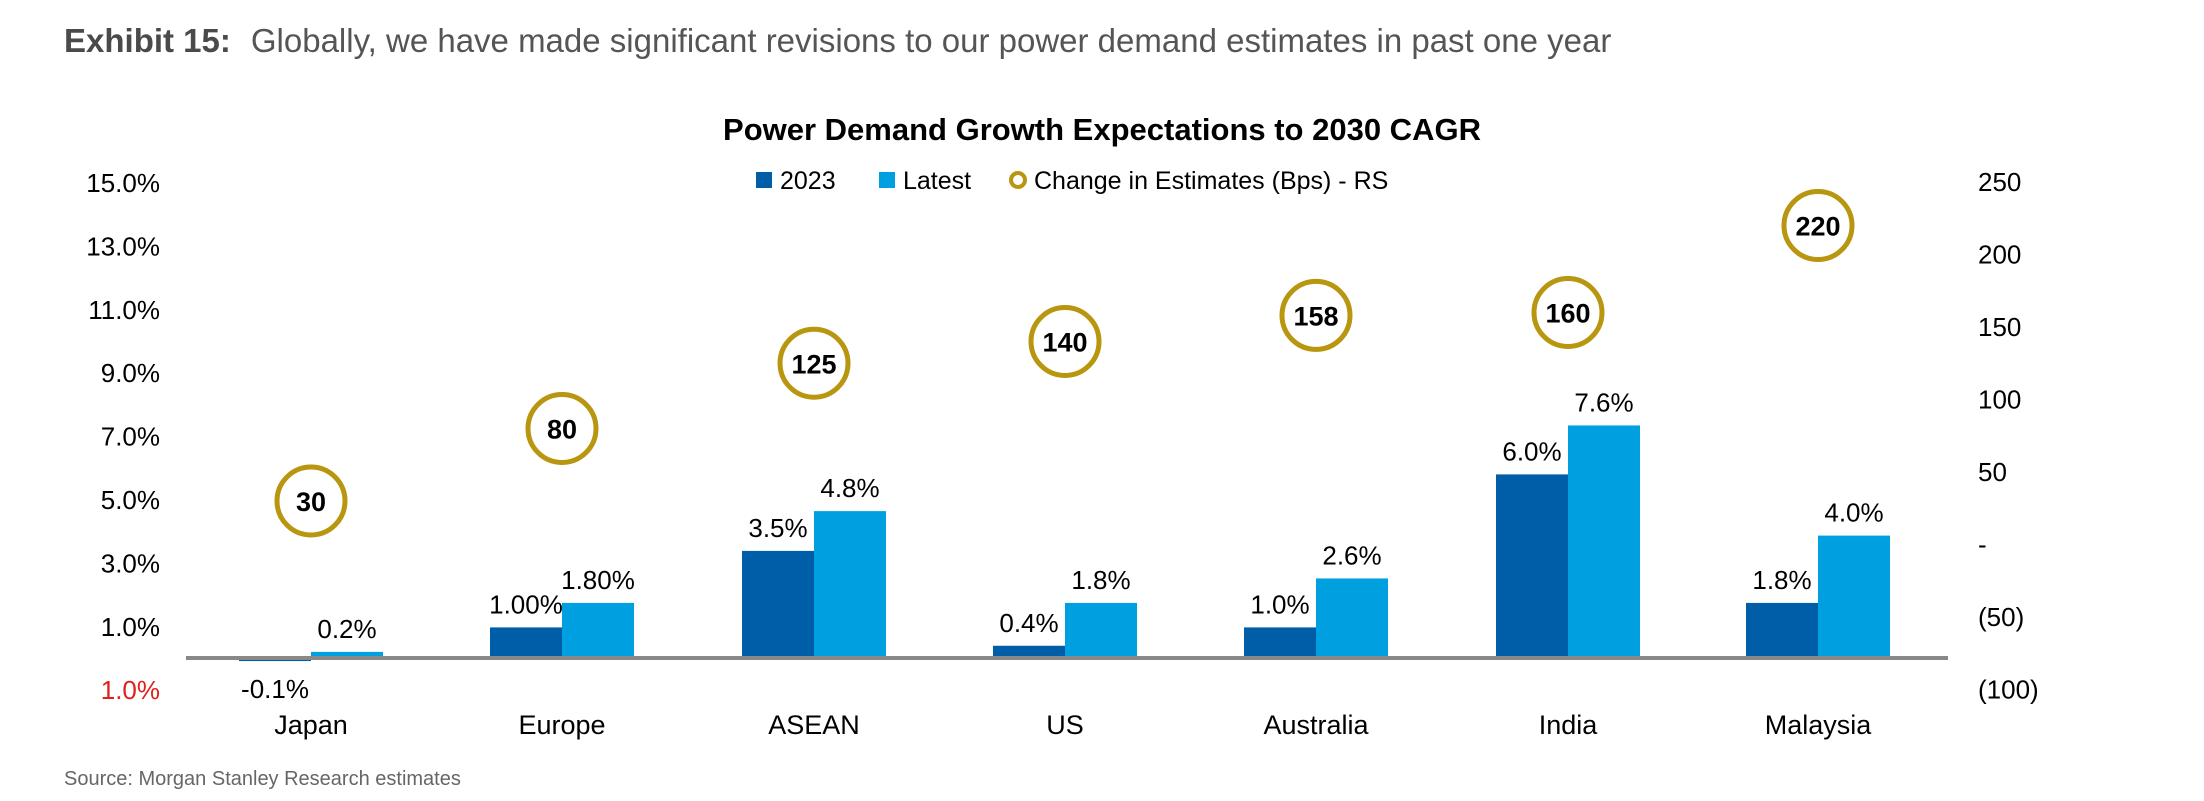  What do you see at coordinates (130, 373) in the screenshot?
I see `left-tick-label: 9.0%` at bounding box center [130, 373].